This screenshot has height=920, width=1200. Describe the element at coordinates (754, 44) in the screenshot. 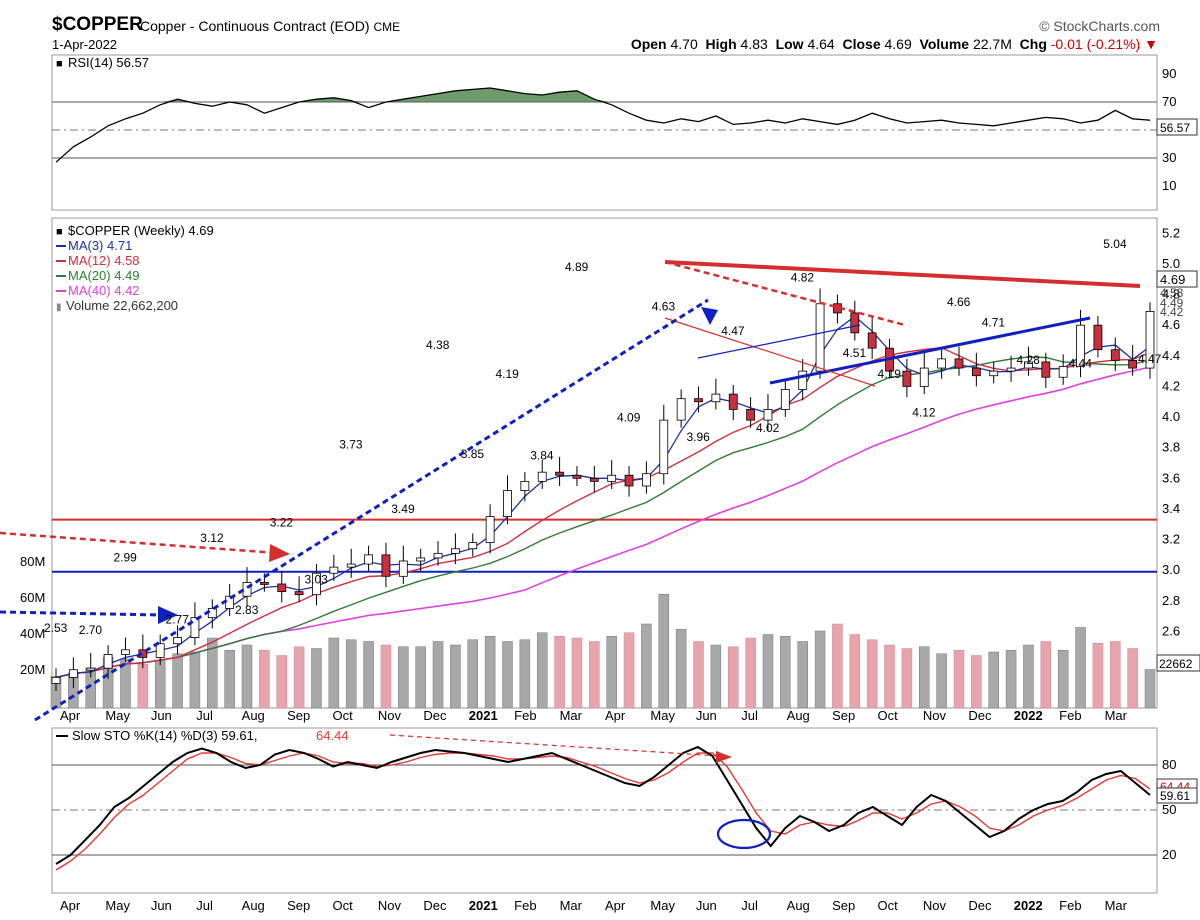

I see `high-value: 4.83` at that location.